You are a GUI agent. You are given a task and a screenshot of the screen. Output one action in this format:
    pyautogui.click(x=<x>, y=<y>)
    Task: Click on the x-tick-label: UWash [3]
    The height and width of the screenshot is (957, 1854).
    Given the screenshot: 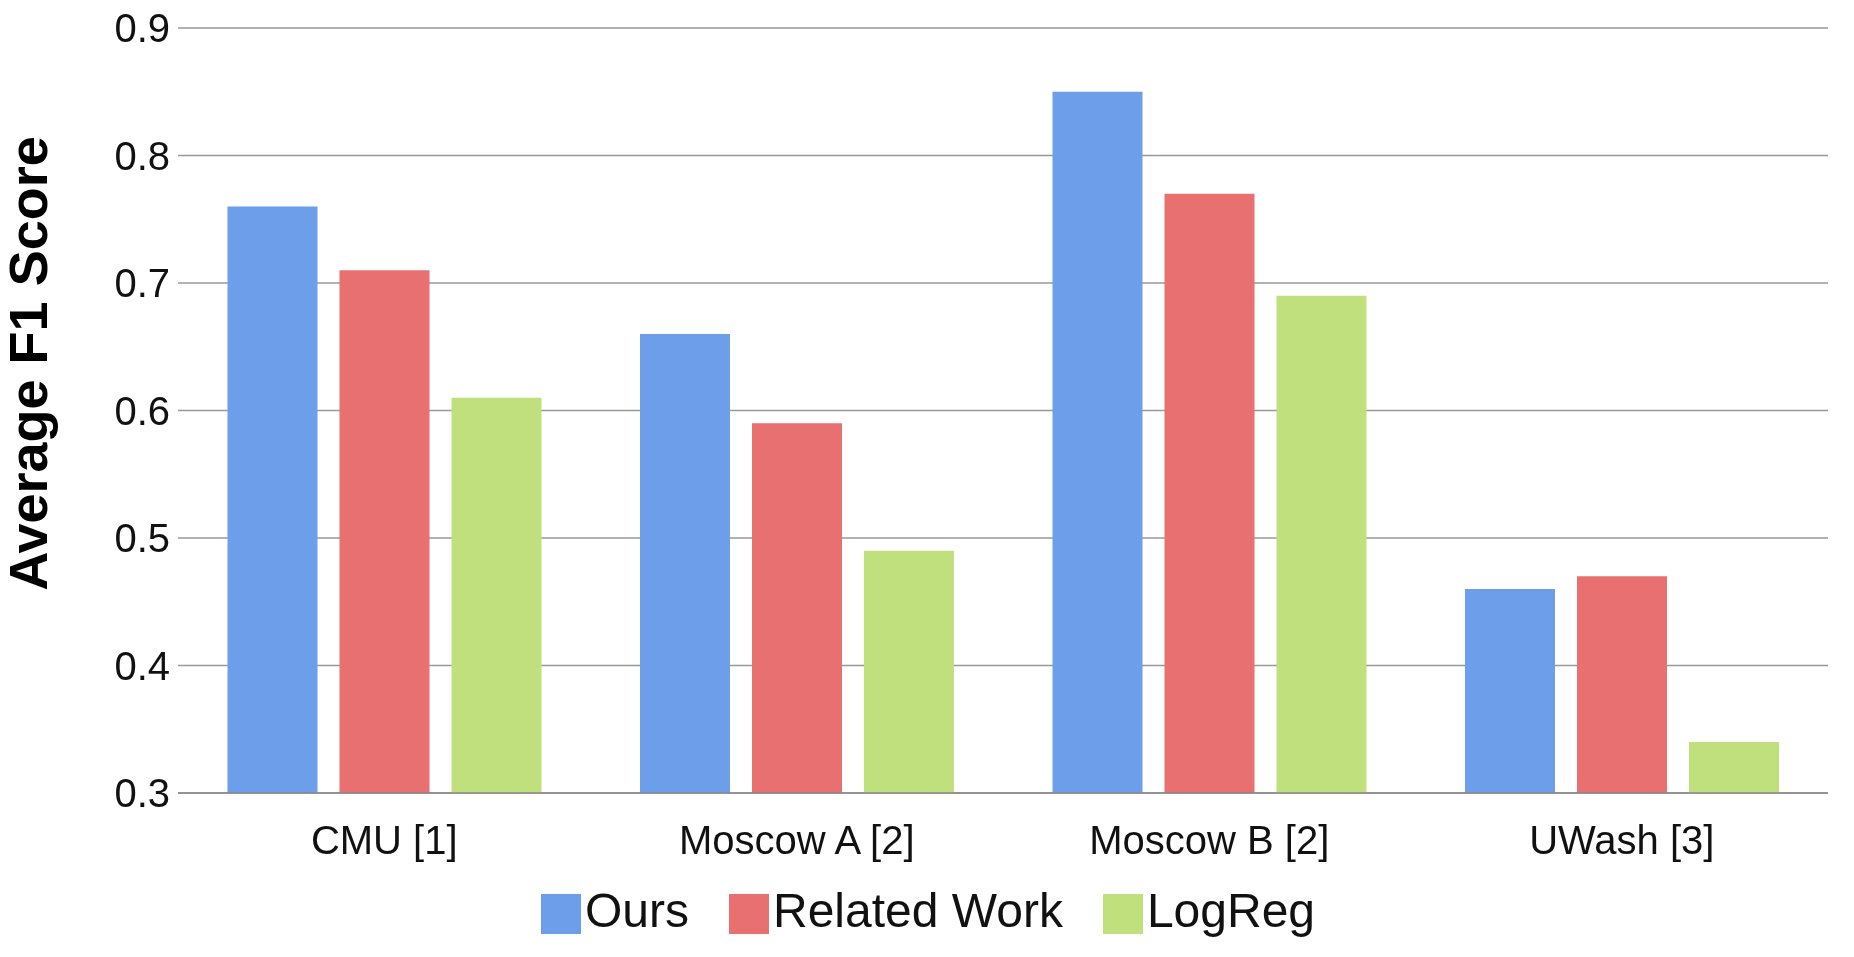 What is the action you would take?
    pyautogui.click(x=1622, y=840)
    